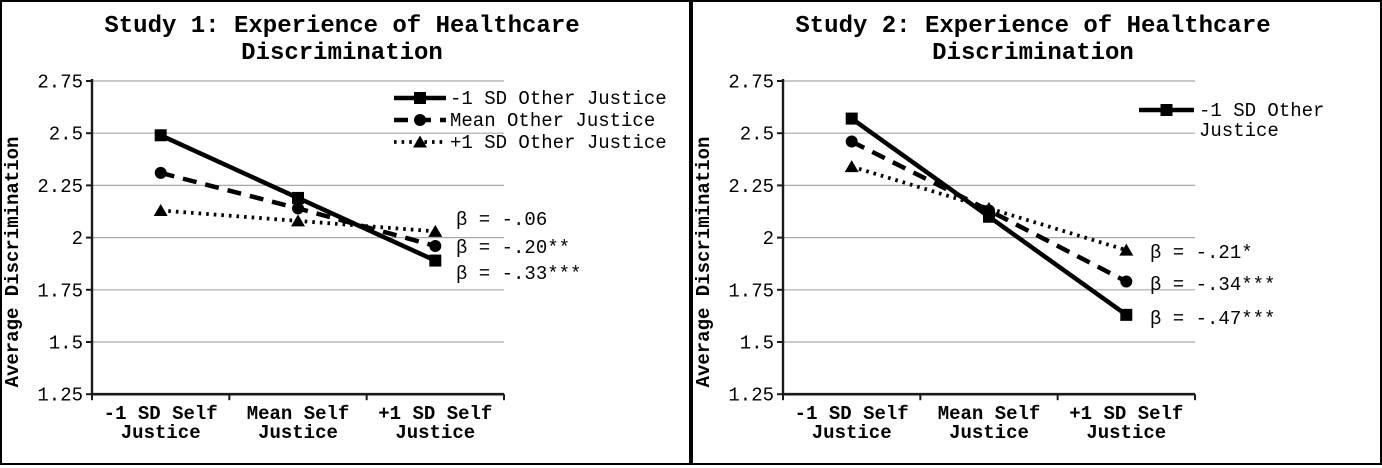 This screenshot has height=468, width=1382. I want to click on legend-label: +1 SD Other Justice, so click(558, 143).